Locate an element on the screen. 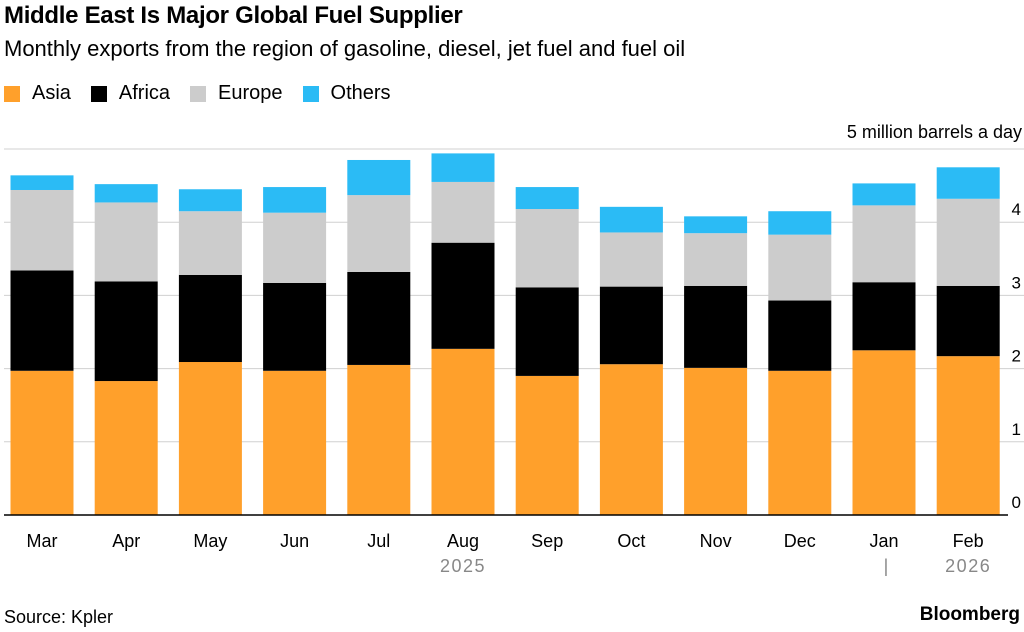  x-tick-label: Sep is located at coordinates (547, 541).